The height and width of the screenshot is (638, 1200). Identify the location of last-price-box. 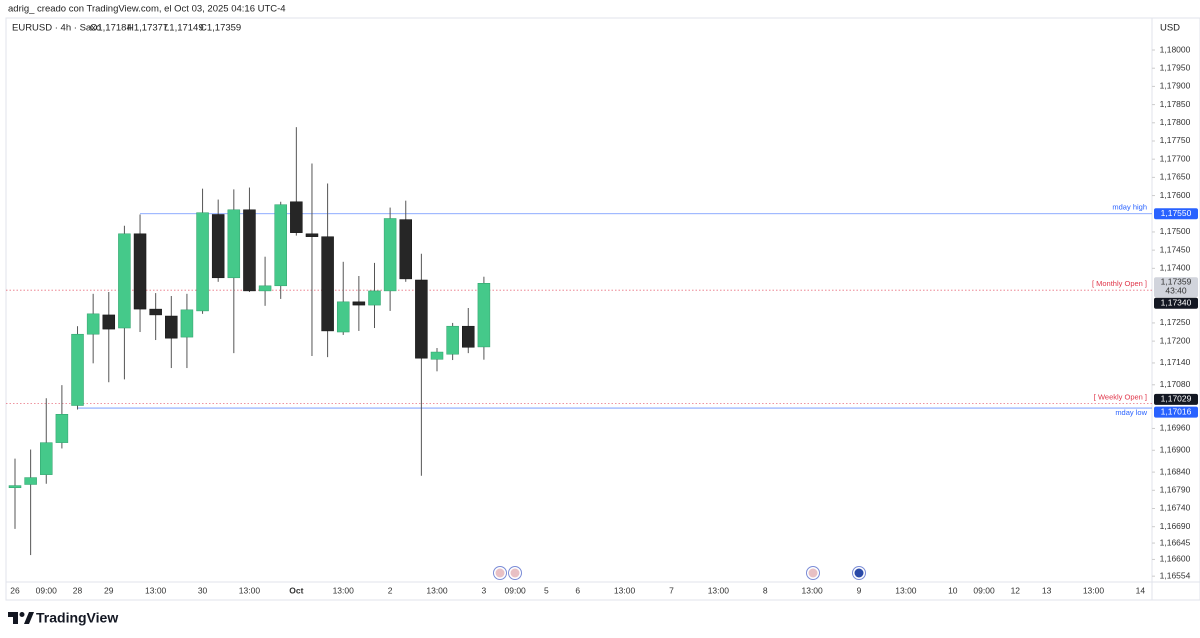
(1176, 287).